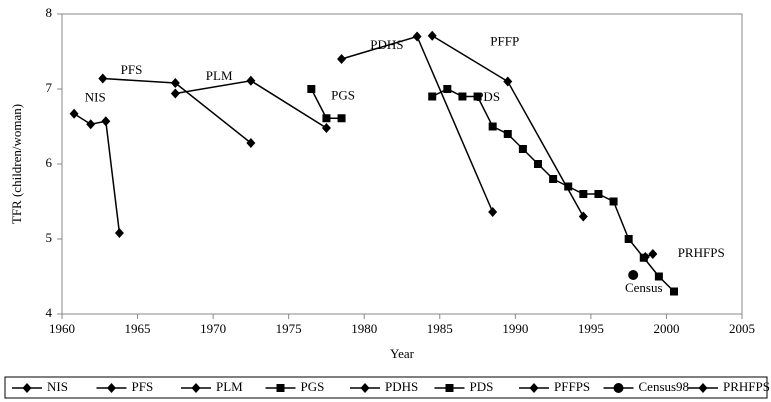  Describe the element at coordinates (219, 75) in the screenshot. I see `annotation: PLM` at that location.